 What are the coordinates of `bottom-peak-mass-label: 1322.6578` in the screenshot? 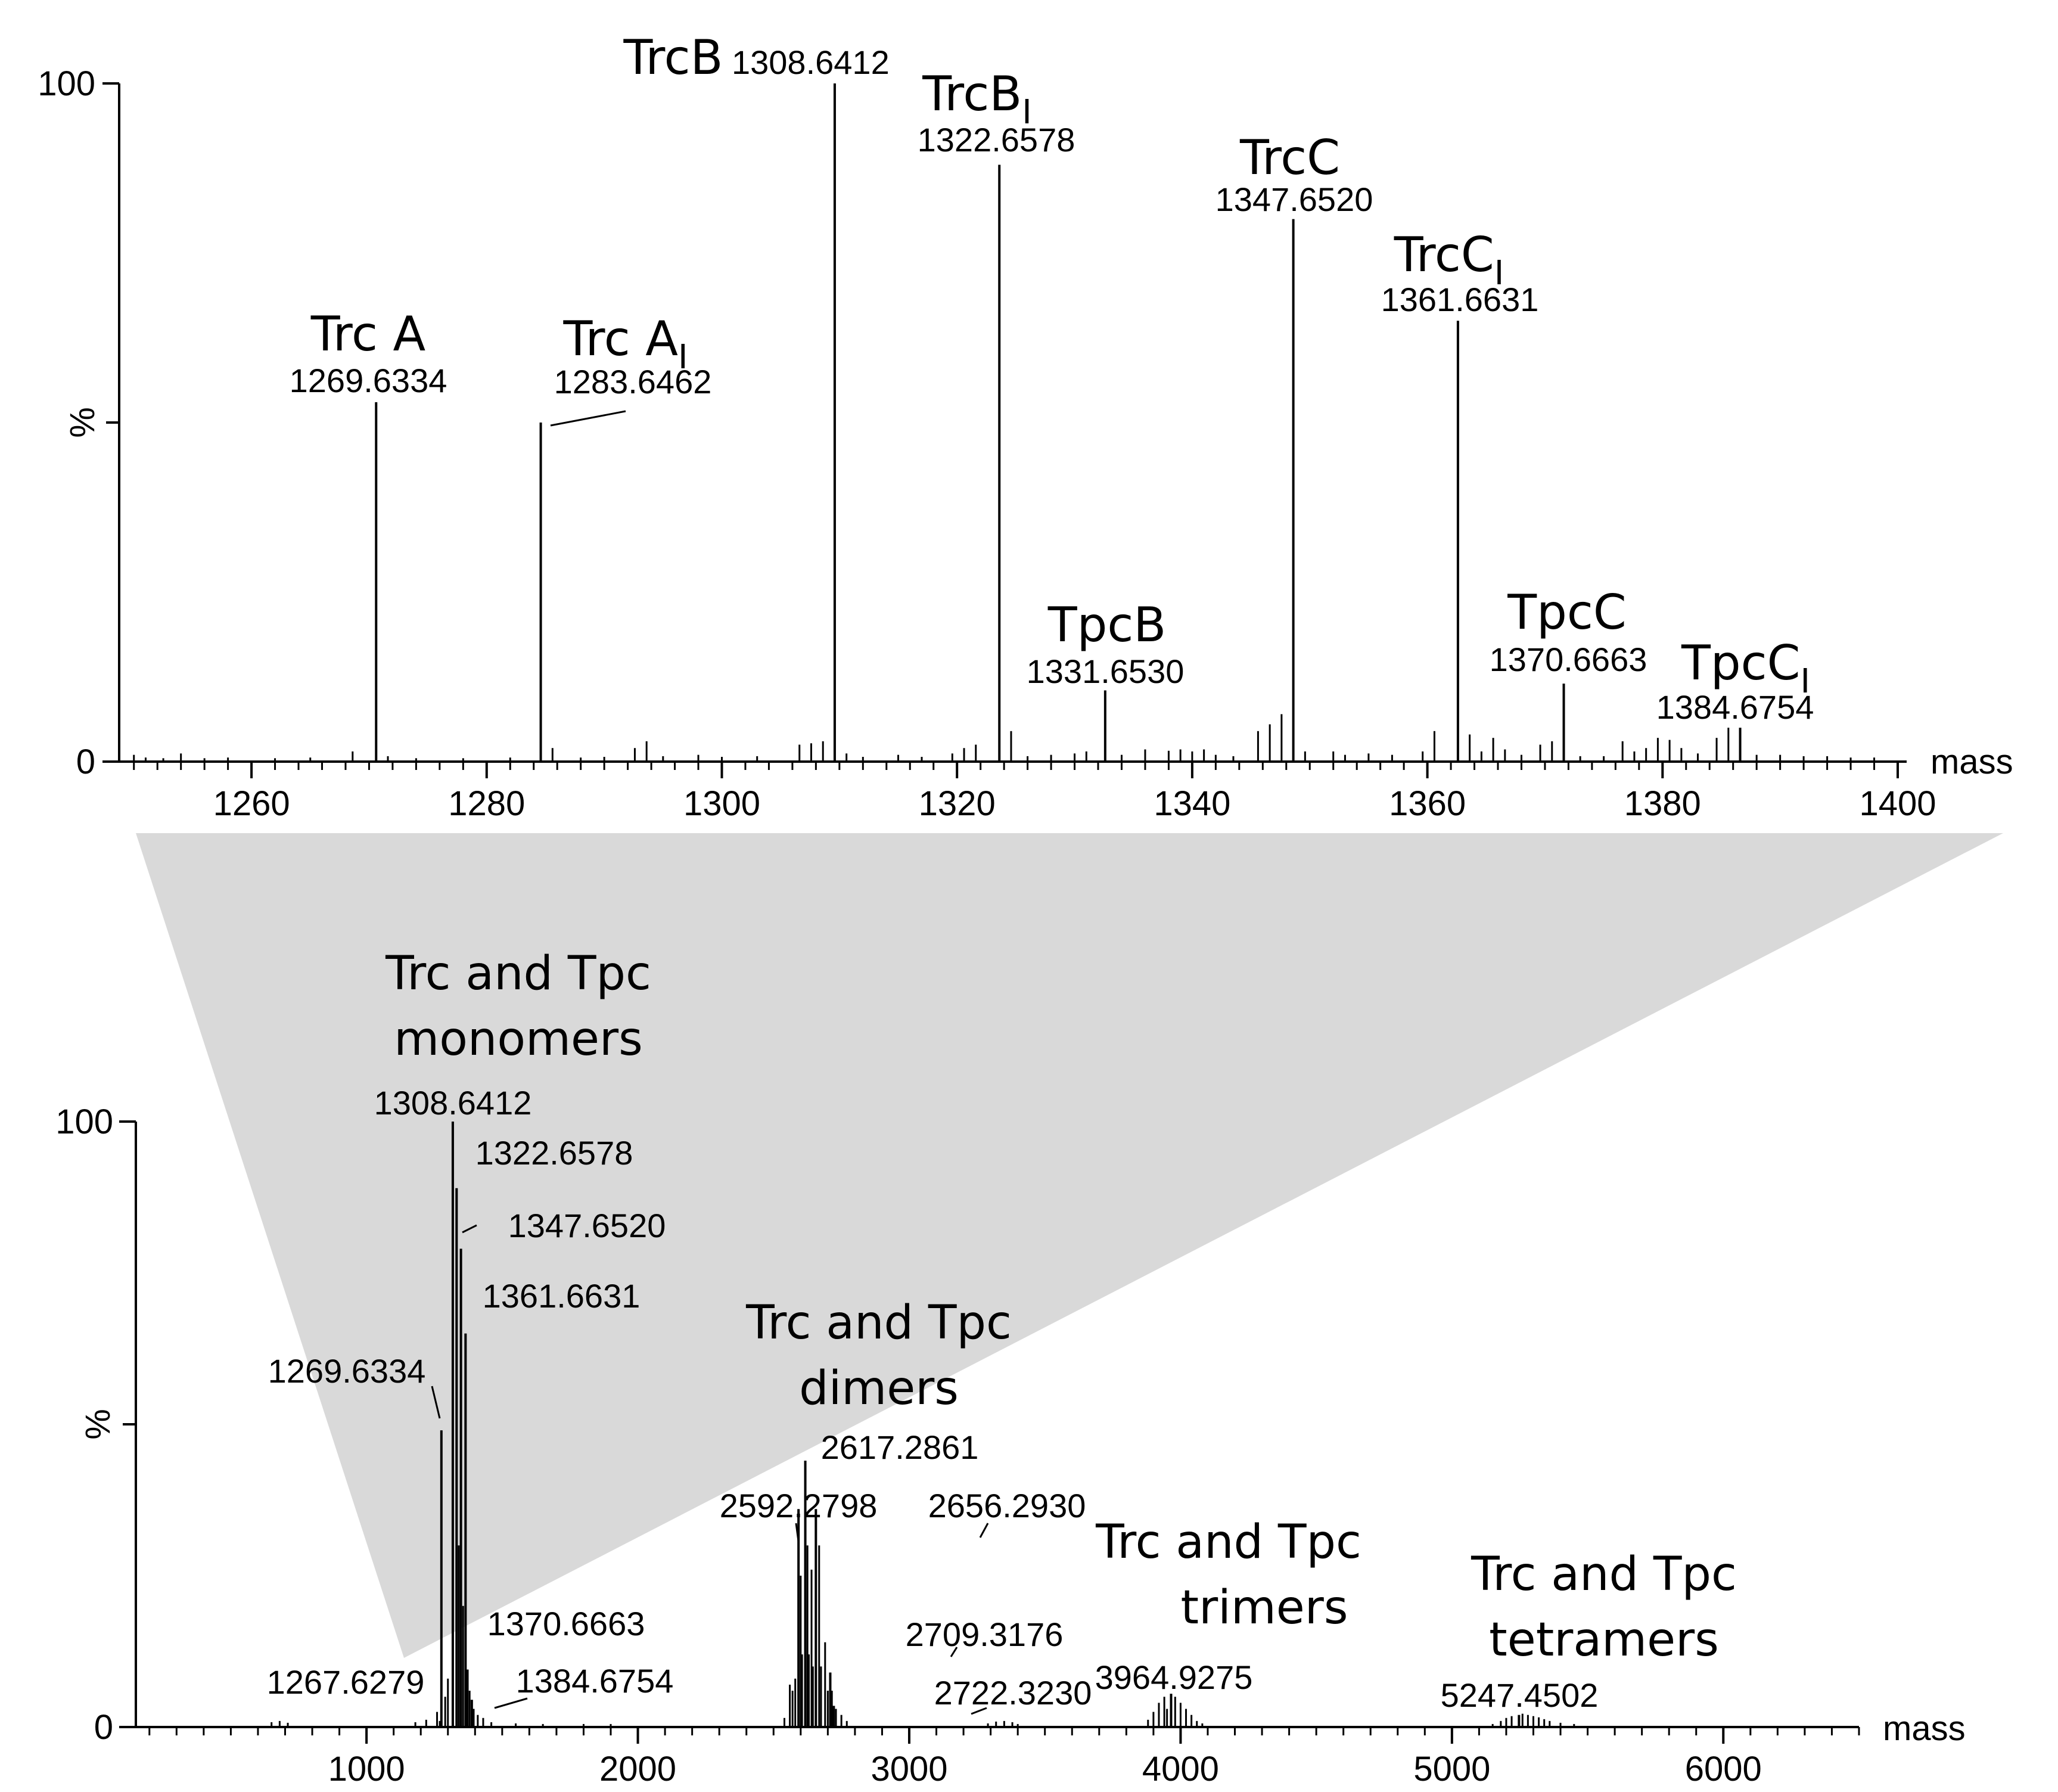 It's located at (554, 1153).